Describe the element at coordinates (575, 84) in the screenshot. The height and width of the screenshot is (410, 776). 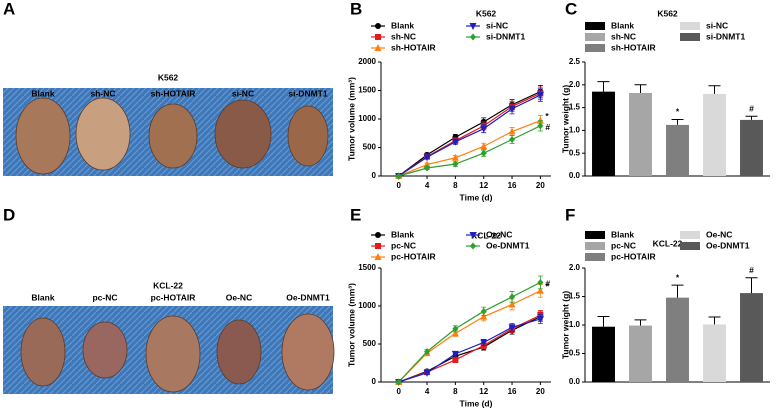
I see `y-tick-label: 2.0` at that location.